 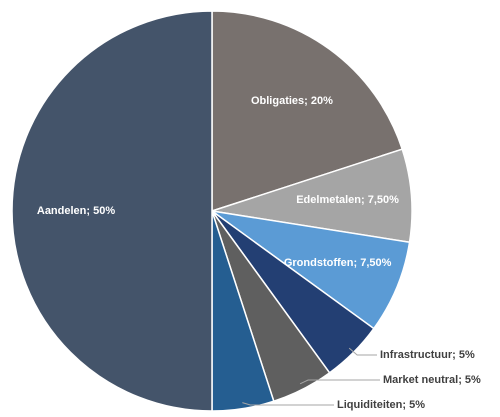 I want to click on data-label: Market neutral; 5%, so click(x=432, y=380).